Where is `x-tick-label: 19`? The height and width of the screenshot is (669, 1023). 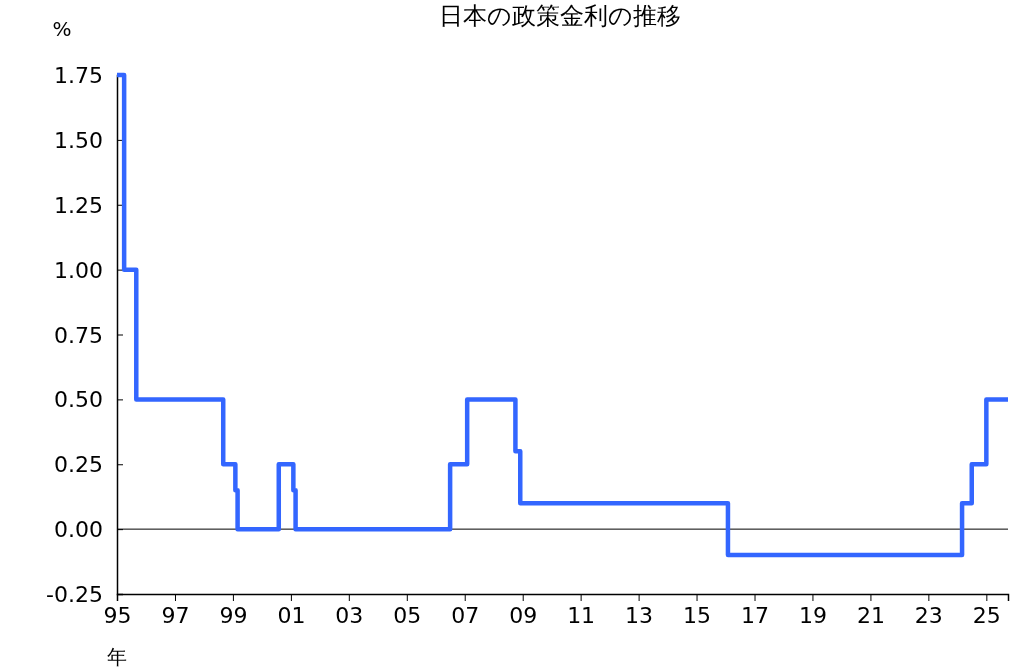 x-tick-label: 19 is located at coordinates (812, 615).